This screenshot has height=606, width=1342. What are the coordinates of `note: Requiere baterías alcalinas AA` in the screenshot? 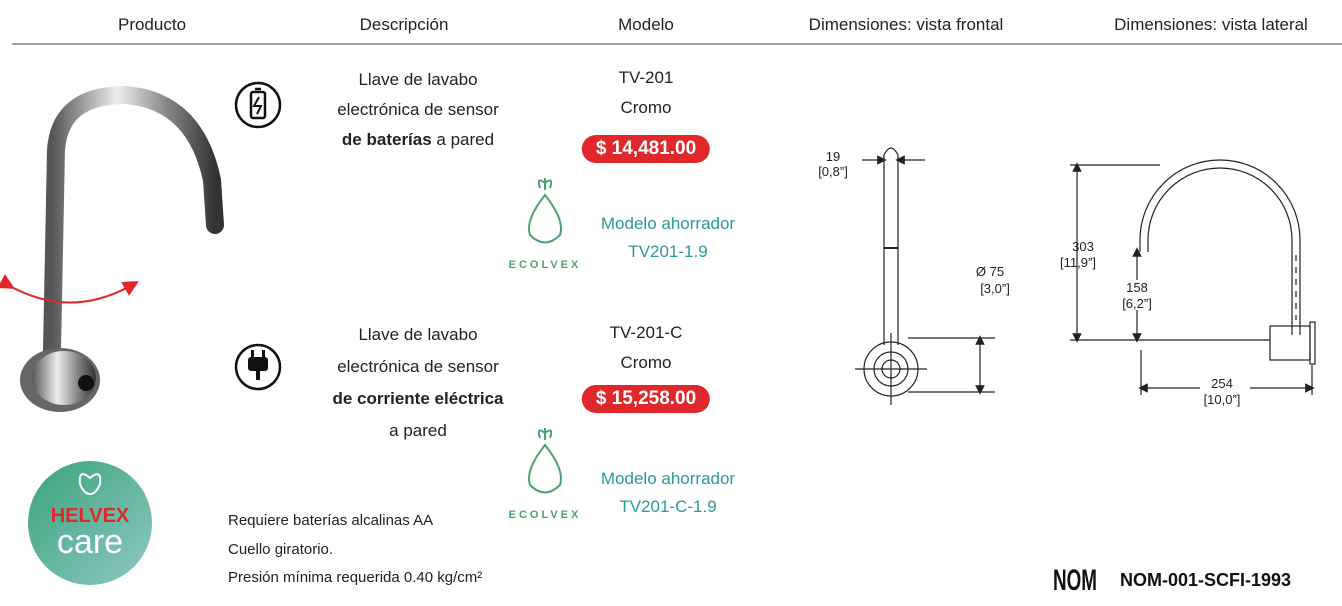 It's located at (331, 520).